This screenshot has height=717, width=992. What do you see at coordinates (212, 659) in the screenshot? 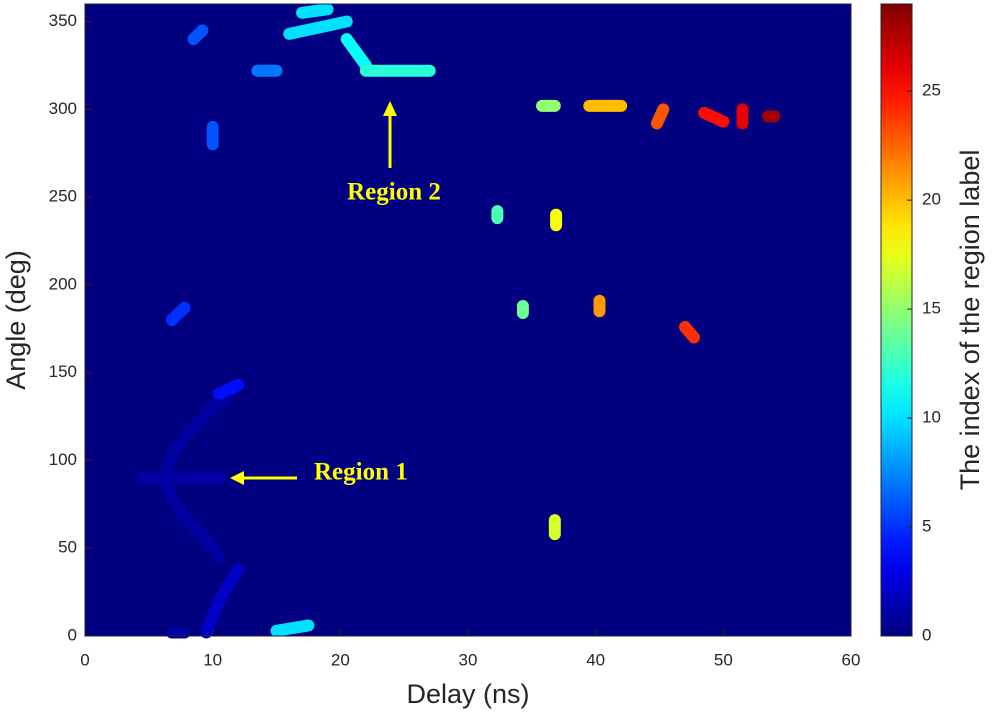
I see `x-tick-label: 10` at bounding box center [212, 659].